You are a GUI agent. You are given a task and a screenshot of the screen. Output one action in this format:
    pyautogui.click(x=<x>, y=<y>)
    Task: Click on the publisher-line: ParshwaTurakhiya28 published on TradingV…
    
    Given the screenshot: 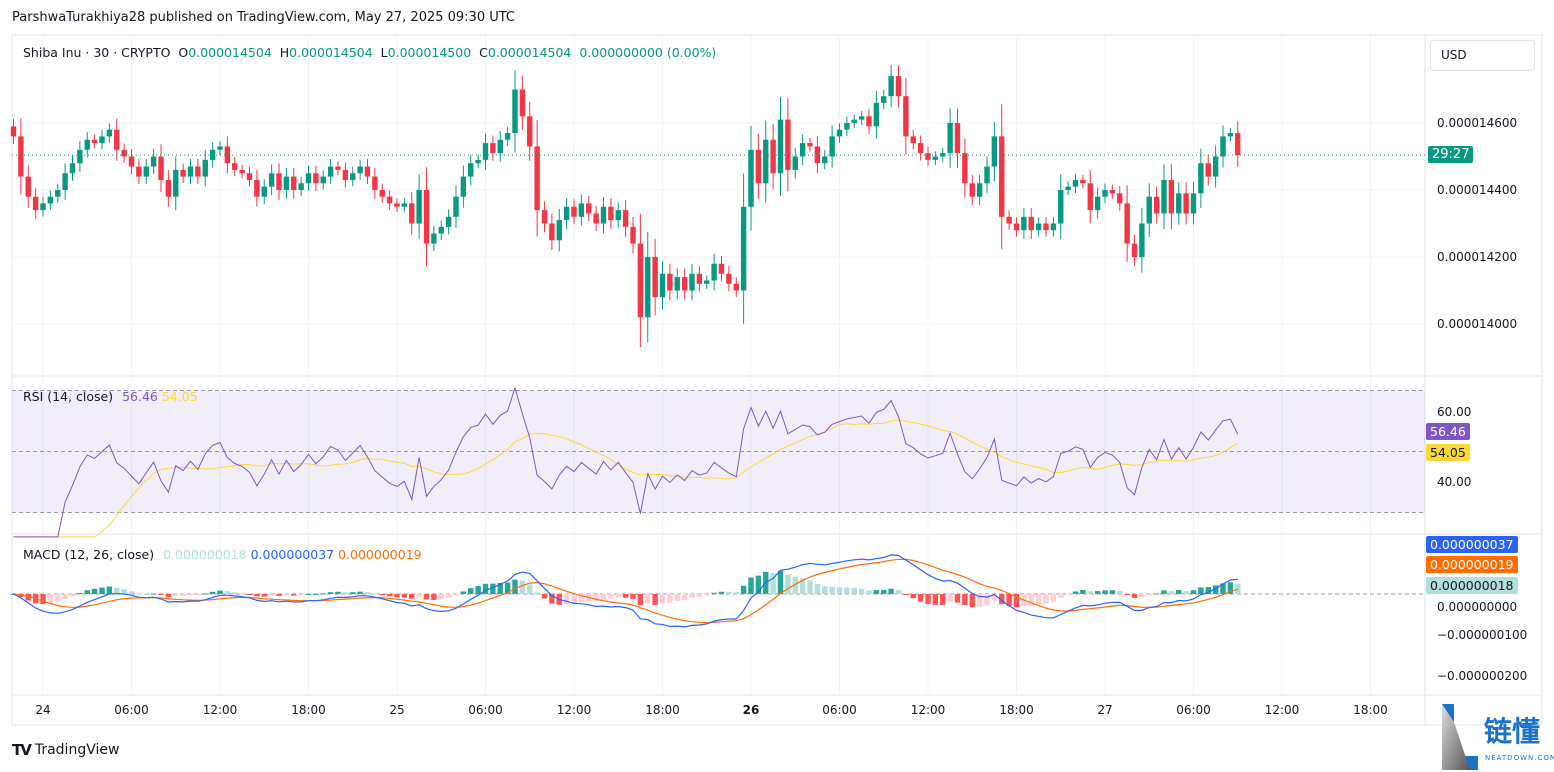 What is the action you would take?
    pyautogui.click(x=264, y=17)
    